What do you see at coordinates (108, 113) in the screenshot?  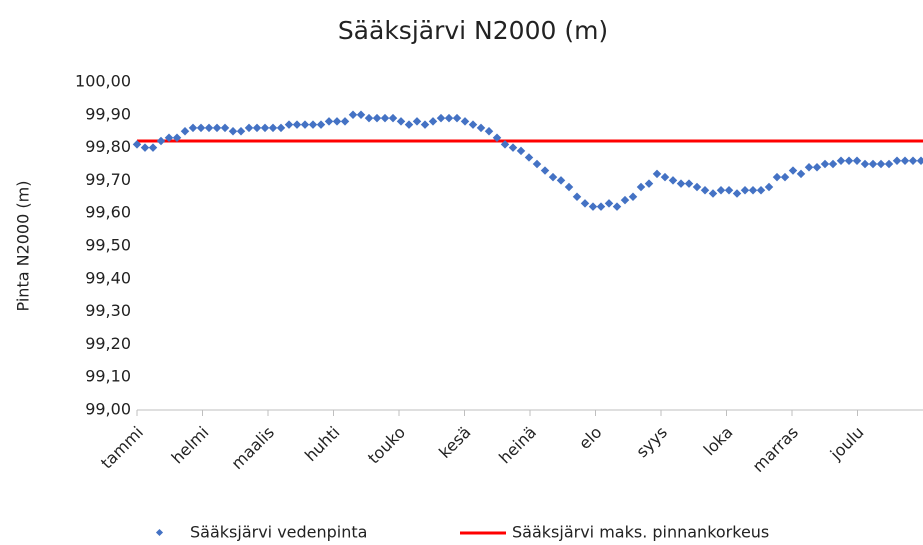 I see `y-tick-label: 99,90` at bounding box center [108, 113].